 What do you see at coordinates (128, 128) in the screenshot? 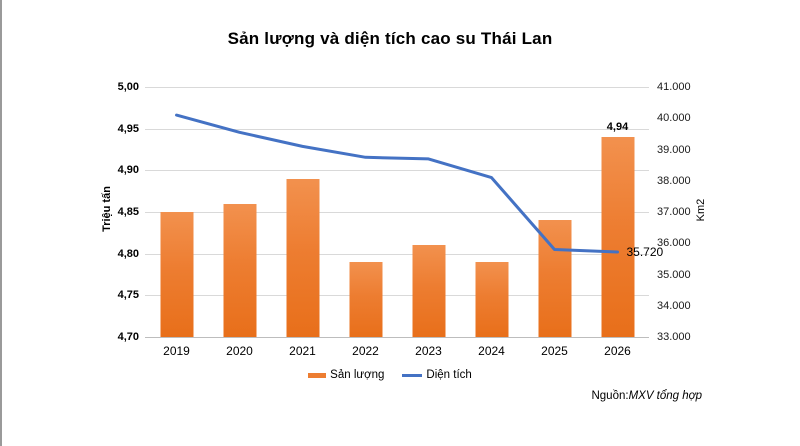
I see `left-tick-label: 4,95` at bounding box center [128, 128].